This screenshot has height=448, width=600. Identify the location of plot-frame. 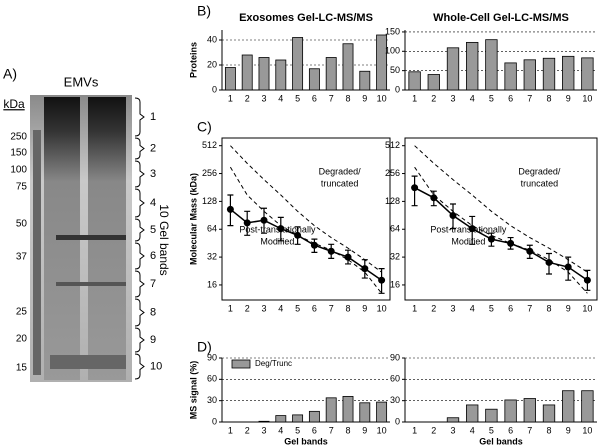
(501, 219).